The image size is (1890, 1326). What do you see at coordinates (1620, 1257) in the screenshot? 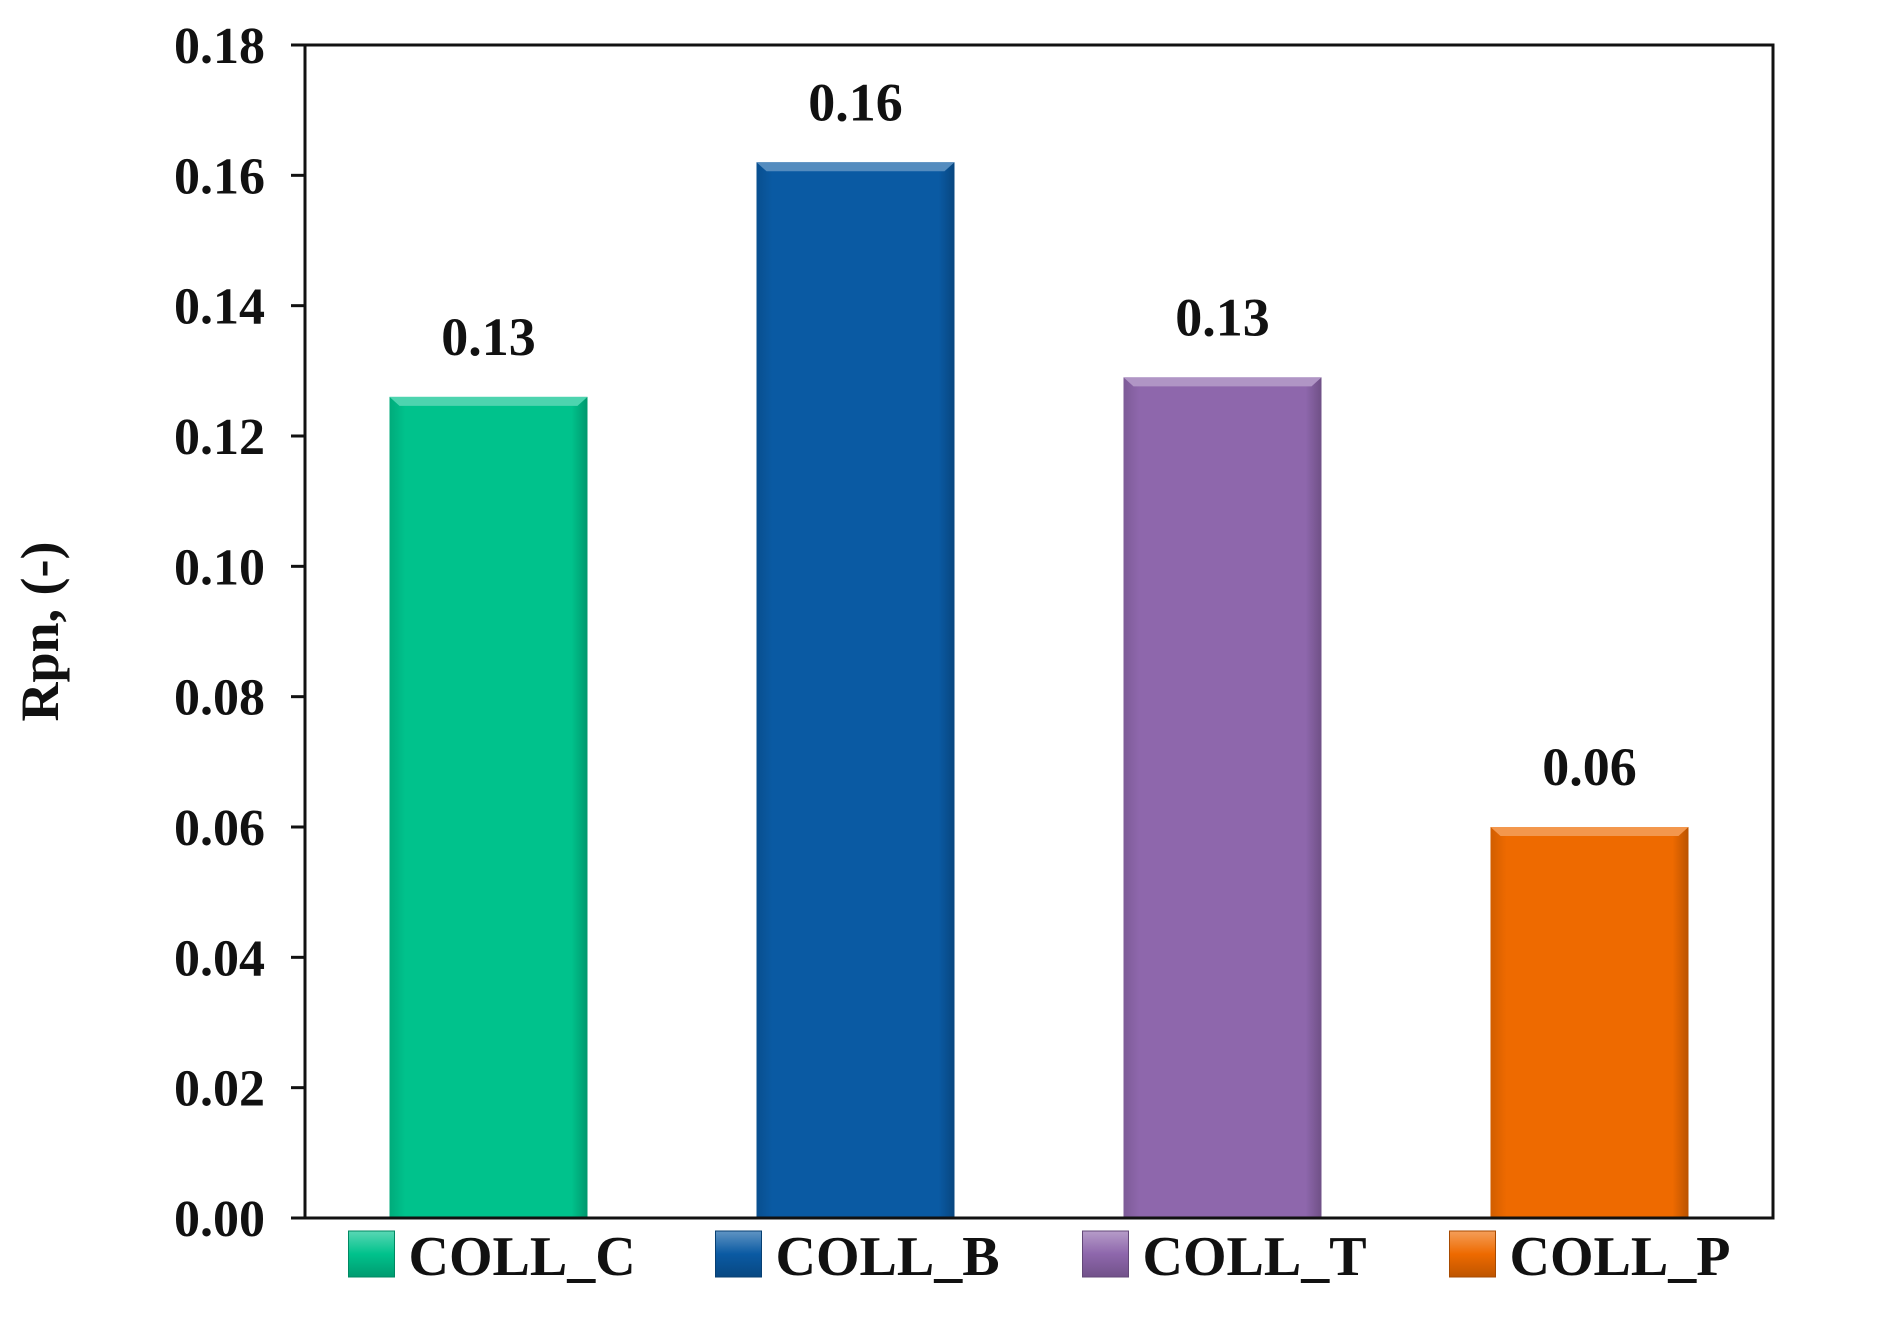
I see `legend-label: COLL_P` at bounding box center [1620, 1257].